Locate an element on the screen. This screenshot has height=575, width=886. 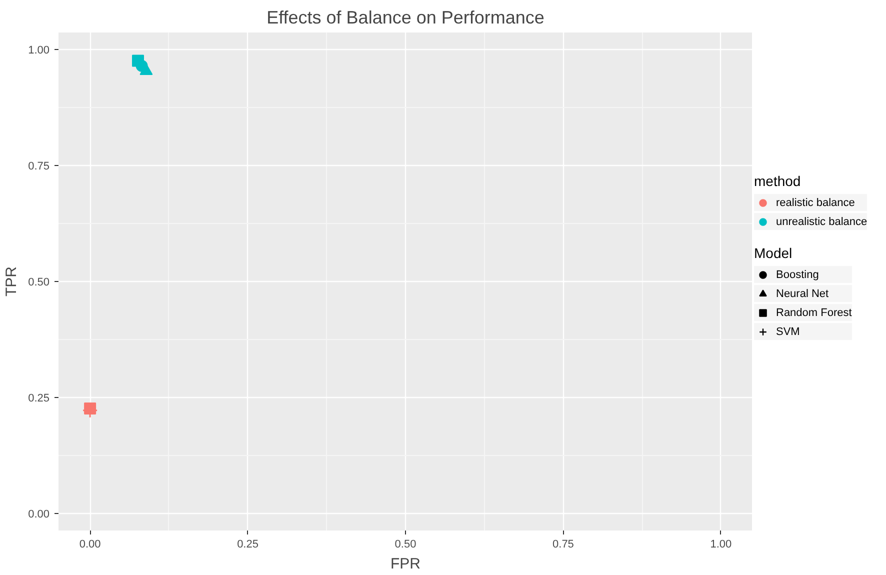
y-tick-label: 1.00 is located at coordinates (39, 50).